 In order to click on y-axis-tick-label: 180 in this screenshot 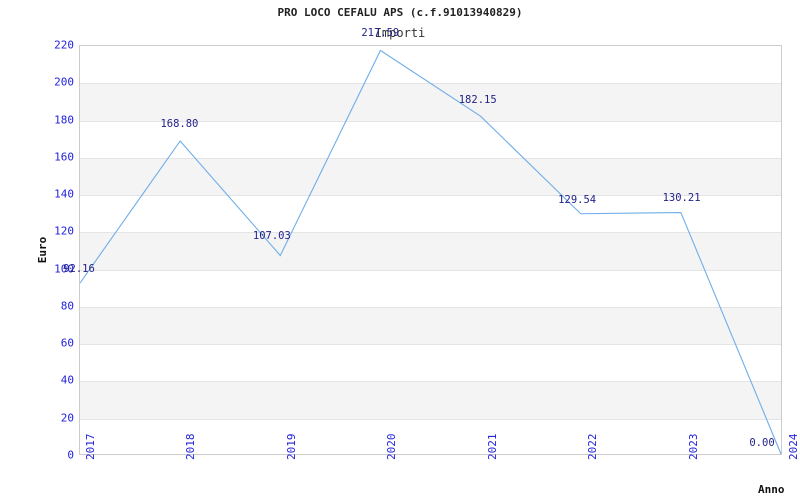, I will do `click(64, 120)`.